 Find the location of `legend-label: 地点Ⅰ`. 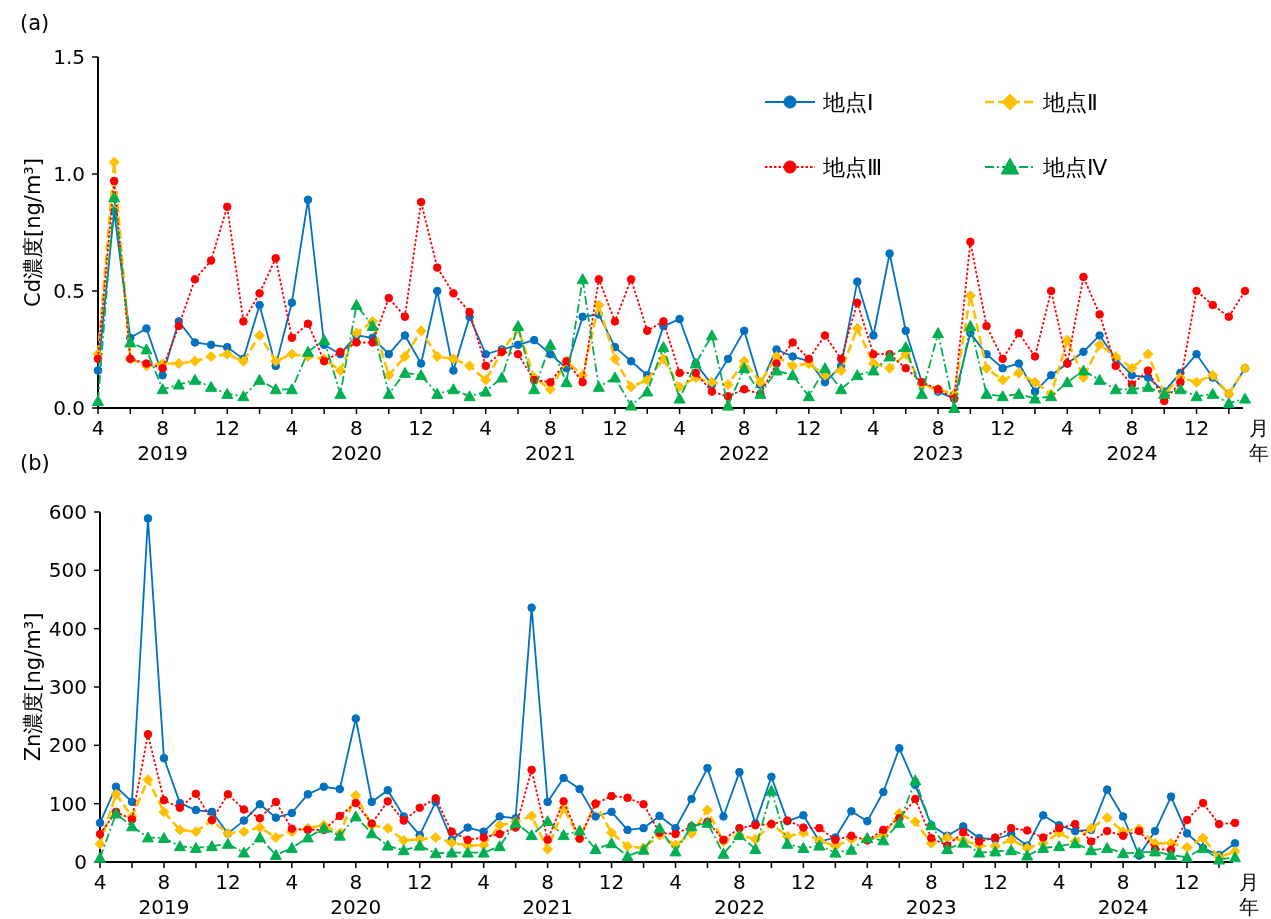

legend-label: 地点Ⅰ is located at coordinates (848, 102).